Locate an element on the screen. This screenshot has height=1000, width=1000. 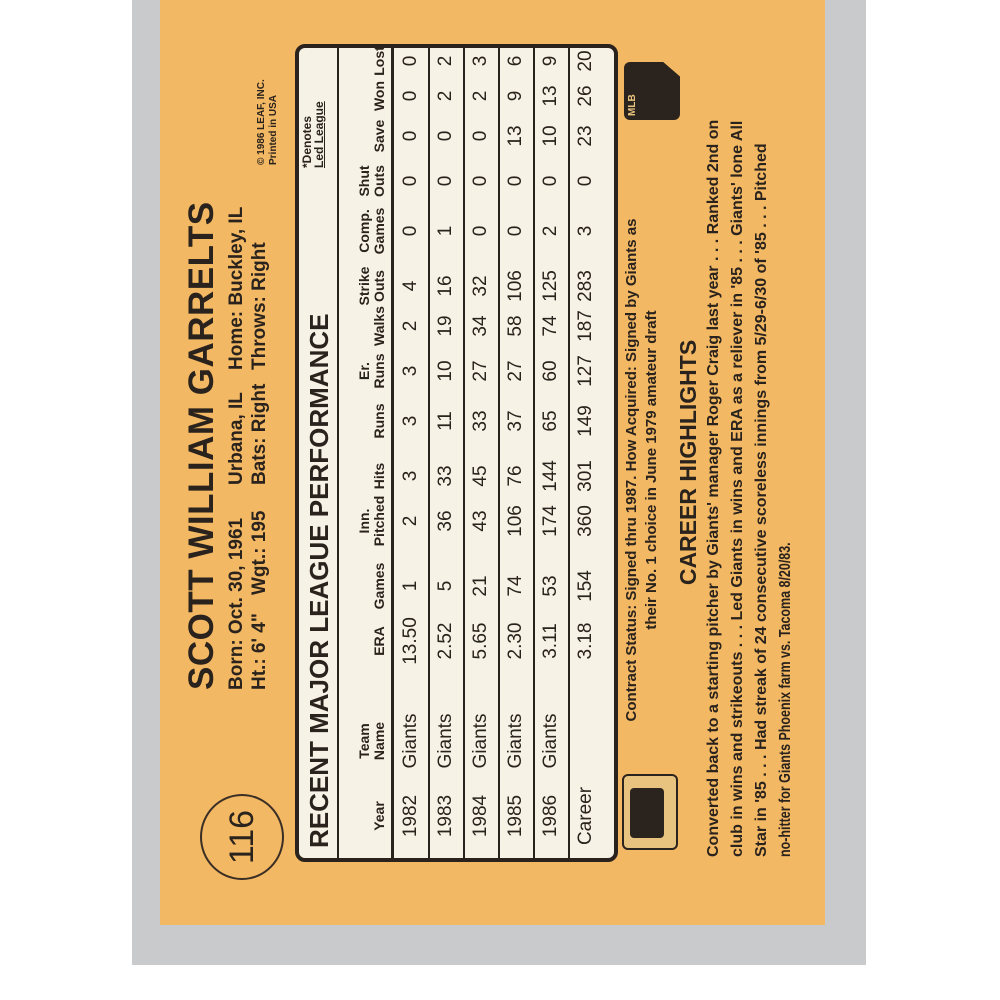
table-cell: 301 is located at coordinates (585, 476).